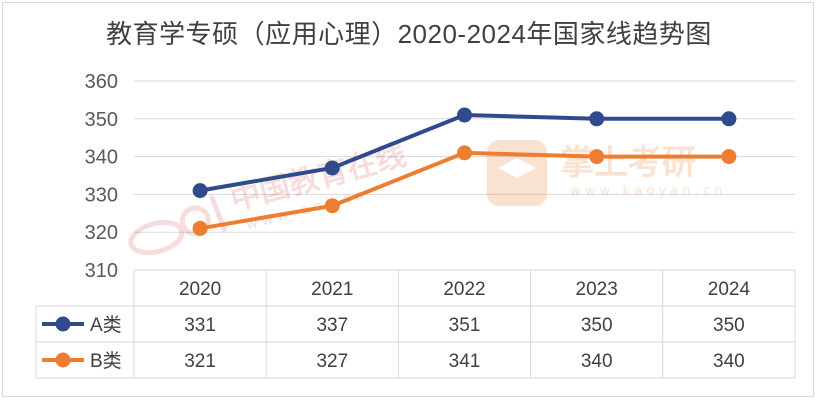  What do you see at coordinates (332, 289) in the screenshot?
I see `x-tick-label: 2021` at bounding box center [332, 289].